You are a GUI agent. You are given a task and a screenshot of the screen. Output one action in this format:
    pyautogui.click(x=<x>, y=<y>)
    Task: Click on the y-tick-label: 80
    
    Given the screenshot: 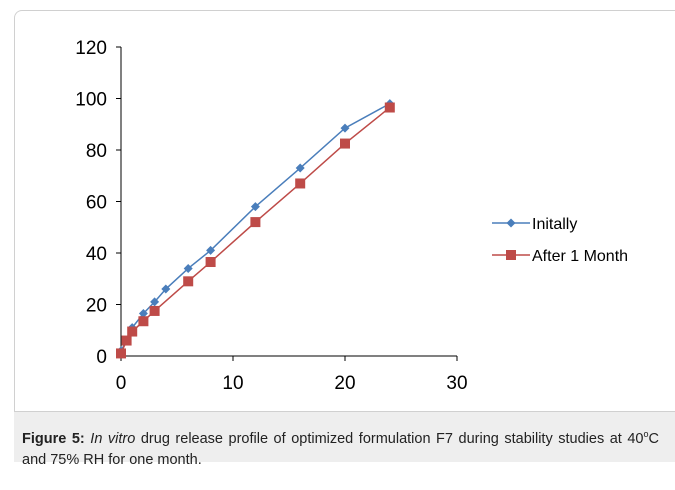 What is the action you would take?
    pyautogui.click(x=96, y=151)
    